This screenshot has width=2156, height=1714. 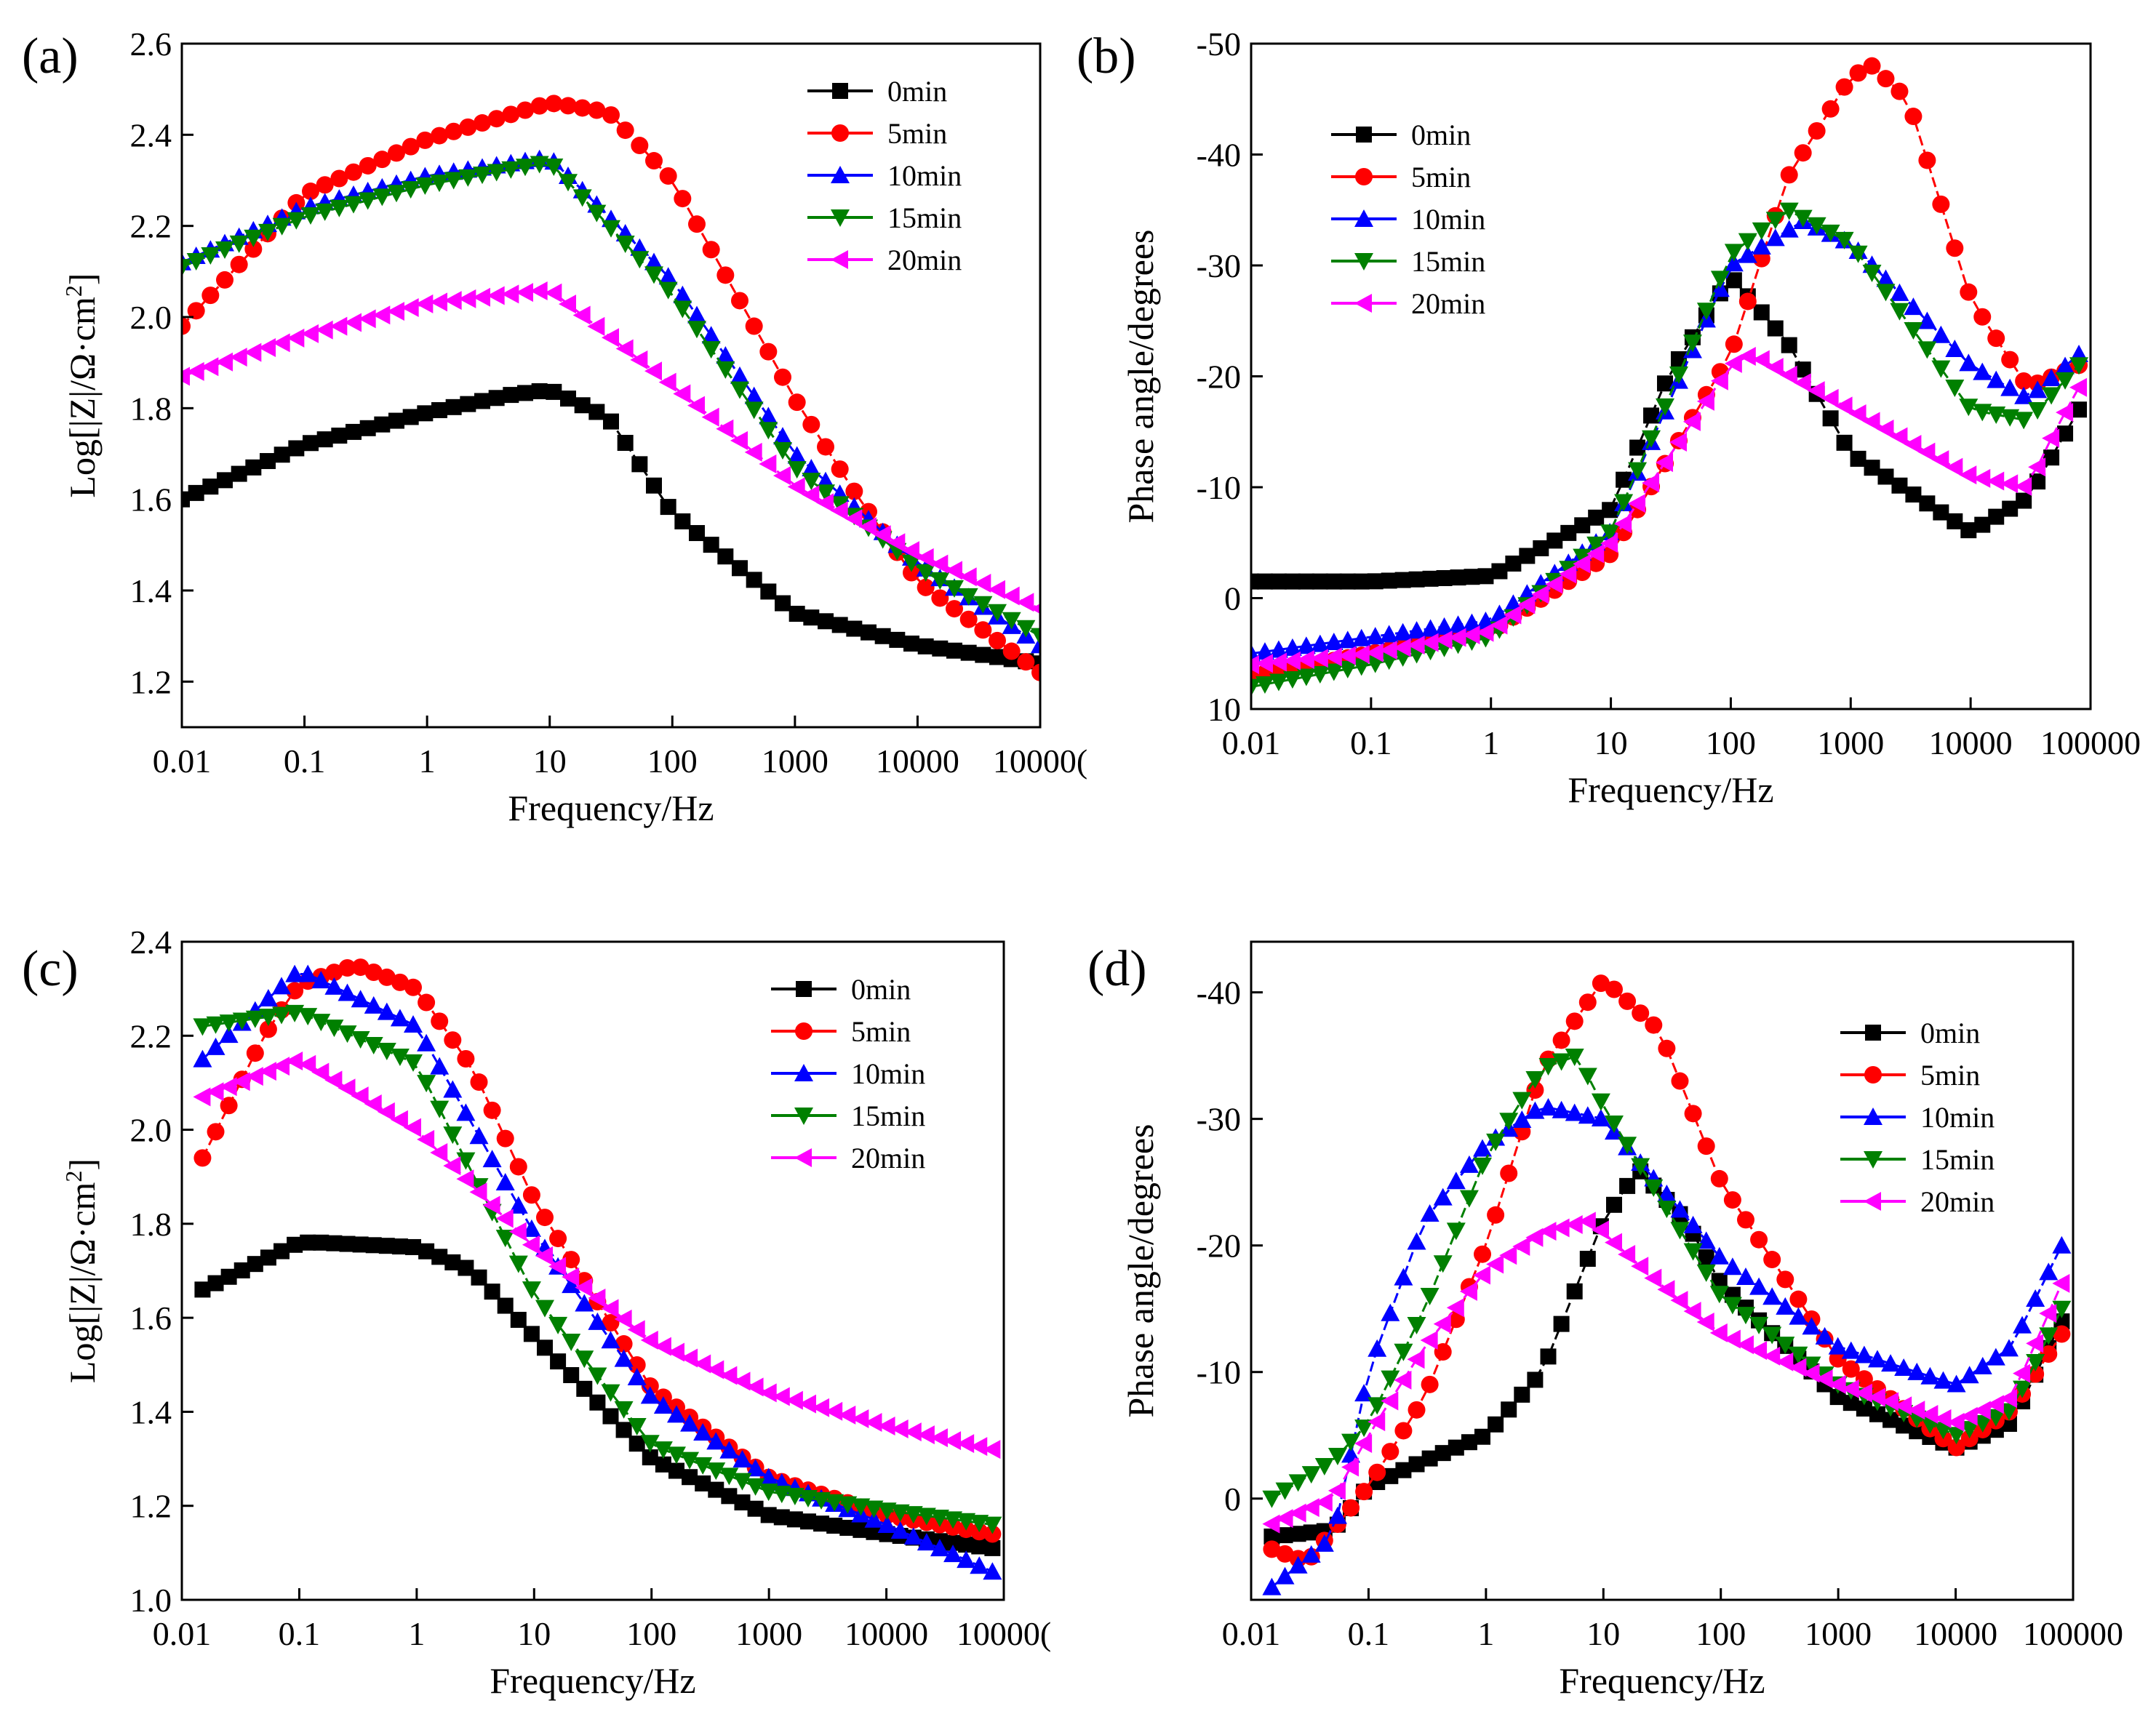 I want to click on panel-c-xtick-label-2: 1, so click(x=416, y=1634).